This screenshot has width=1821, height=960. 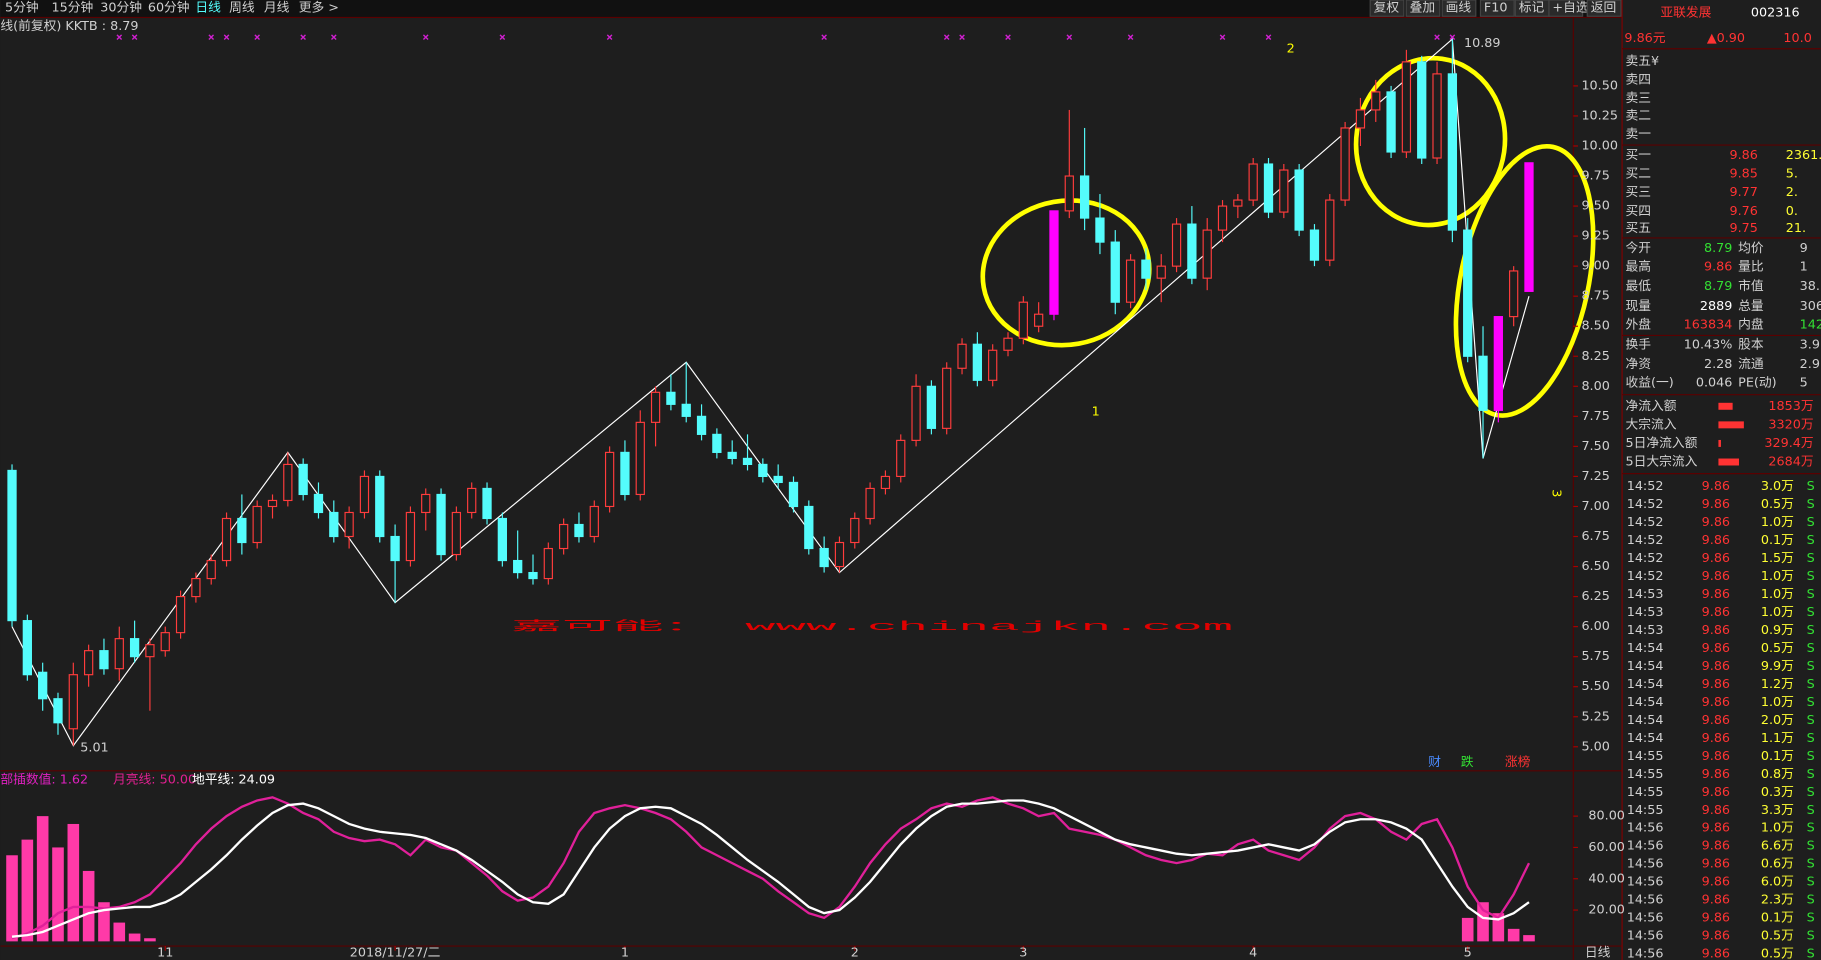 I want to click on y-tick-label: 8.25, so click(x=1595, y=356).